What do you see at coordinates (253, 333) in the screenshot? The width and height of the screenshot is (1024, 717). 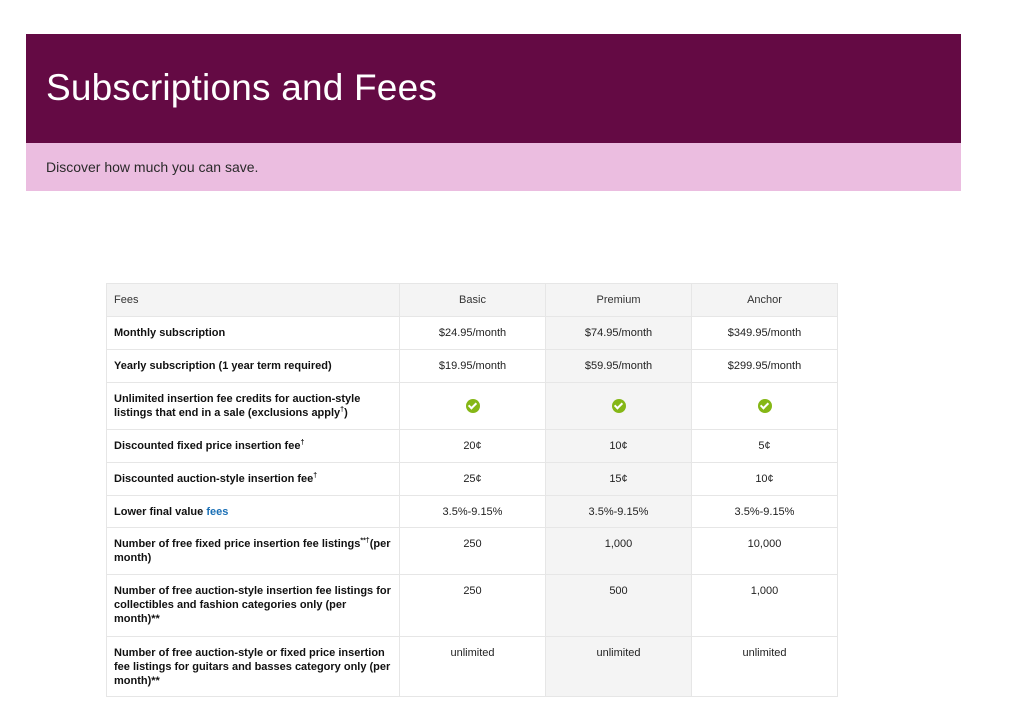 I see `row-label: Monthly subscription` at bounding box center [253, 333].